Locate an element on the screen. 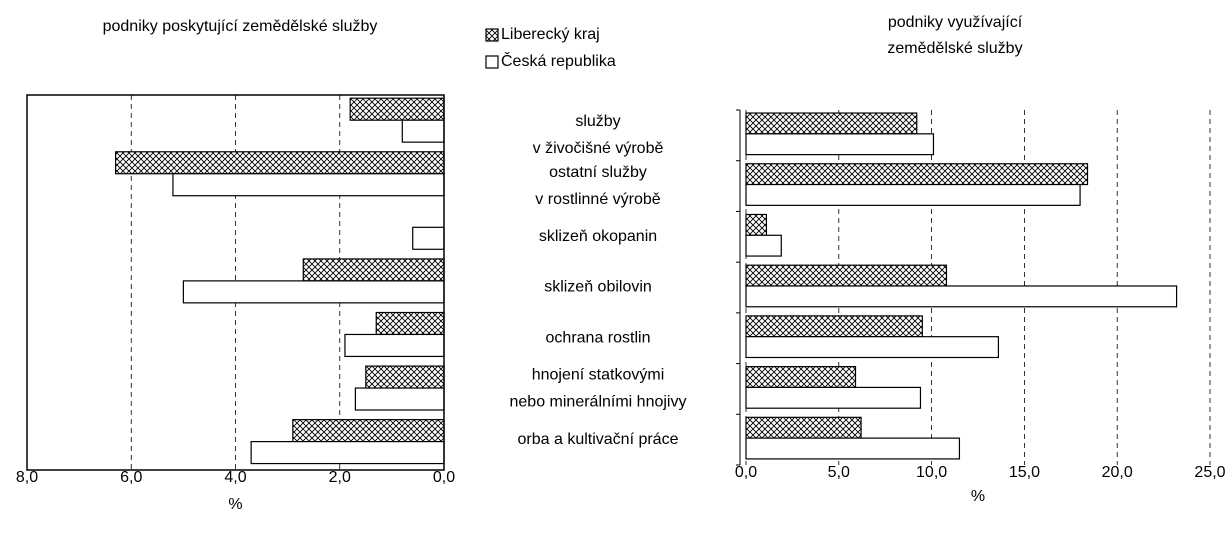  category-label: ochrana rostlin is located at coordinates (598, 337).